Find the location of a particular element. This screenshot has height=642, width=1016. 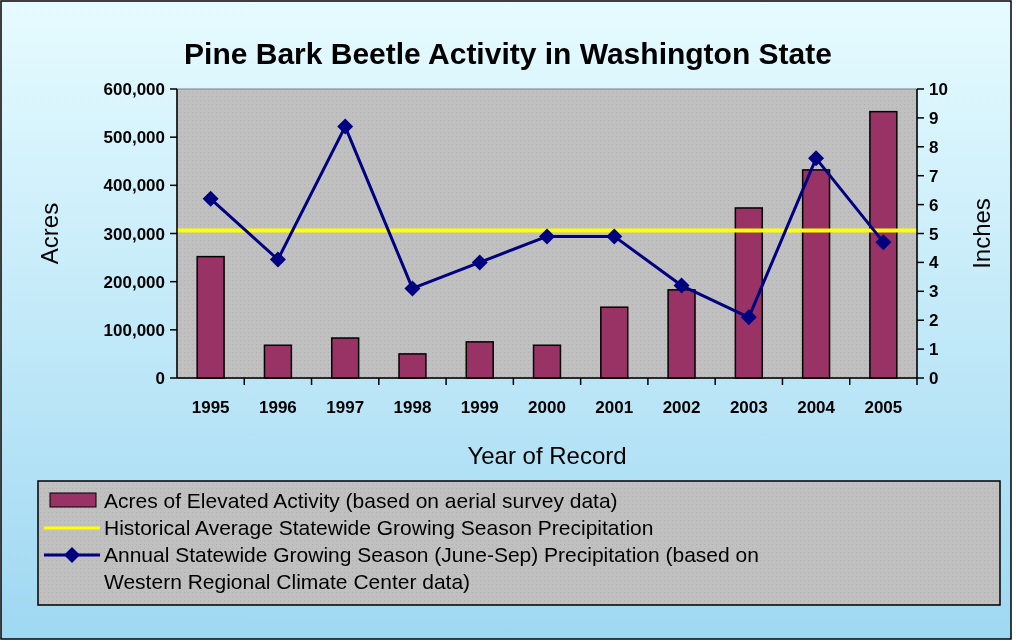

y-axis-title: Acres is located at coordinates (49, 233).